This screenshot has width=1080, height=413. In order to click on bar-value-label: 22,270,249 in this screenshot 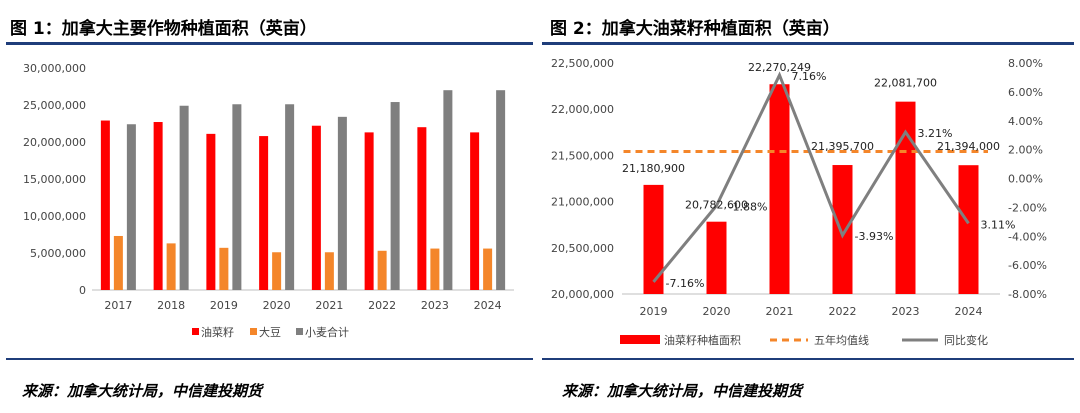, I will do `click(779, 67)`.